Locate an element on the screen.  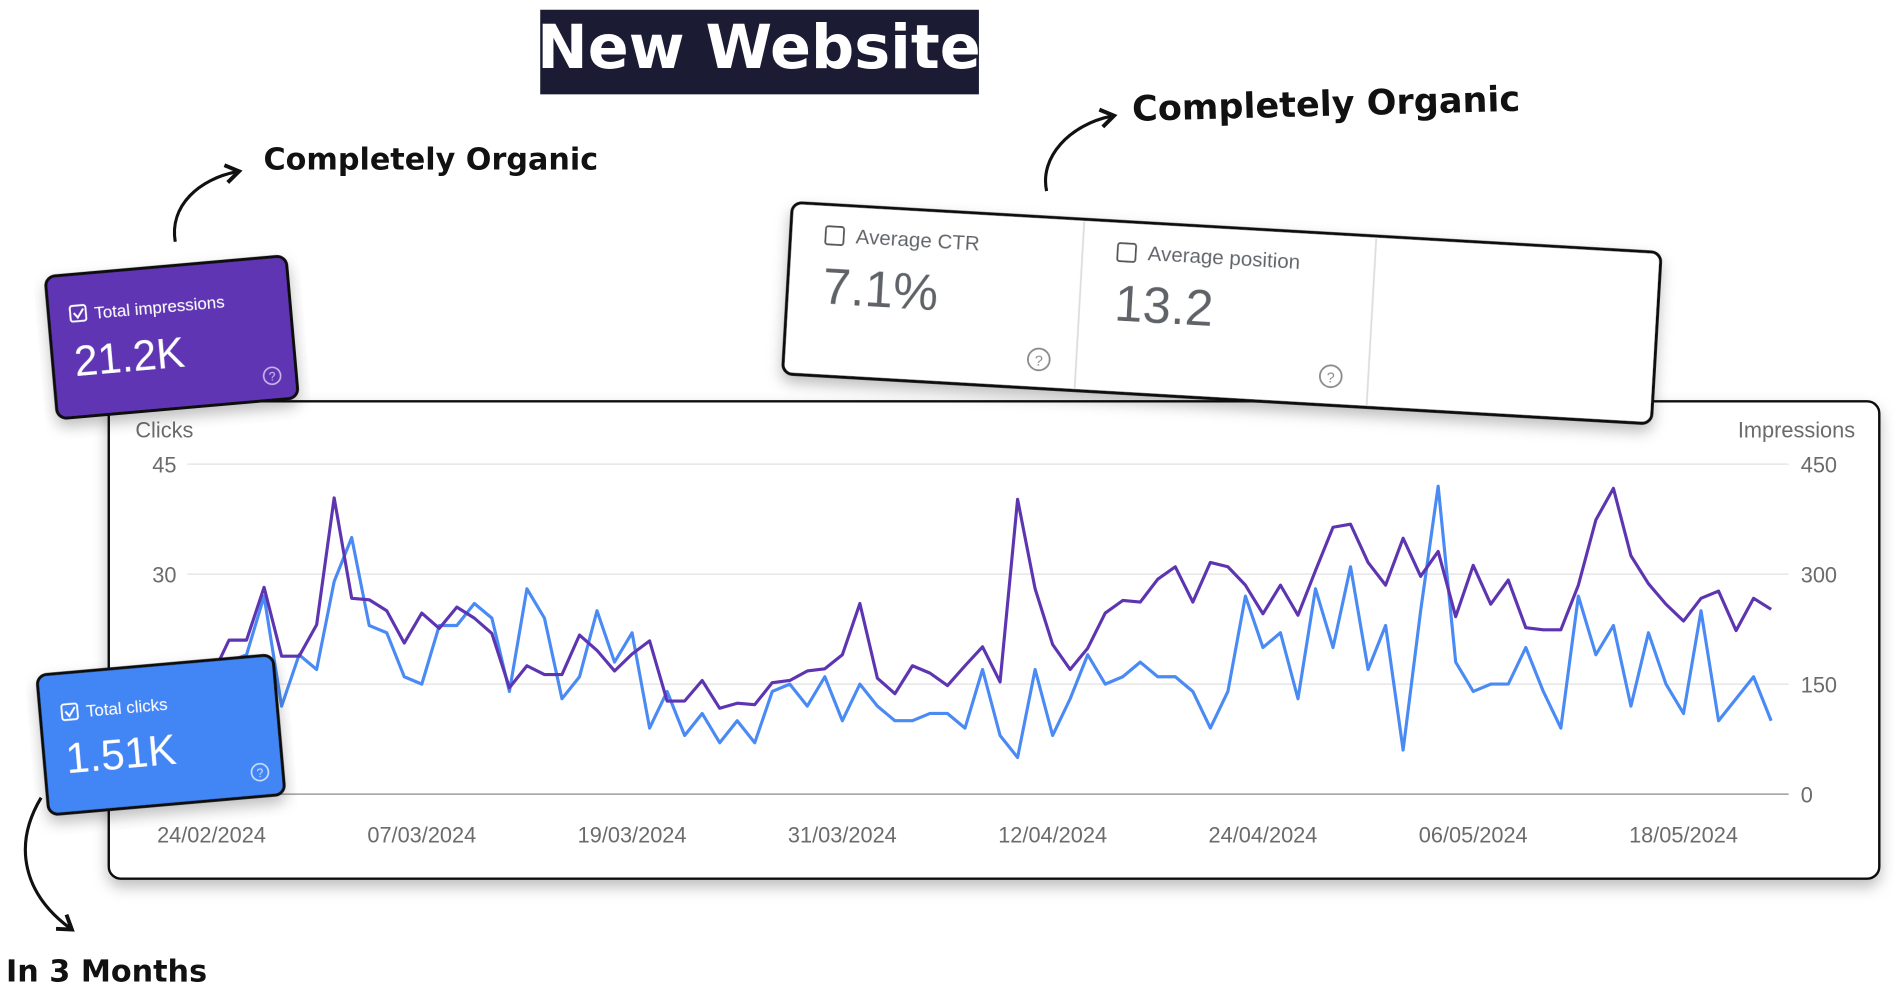
card-value: 1.51K is located at coordinates (121, 754).